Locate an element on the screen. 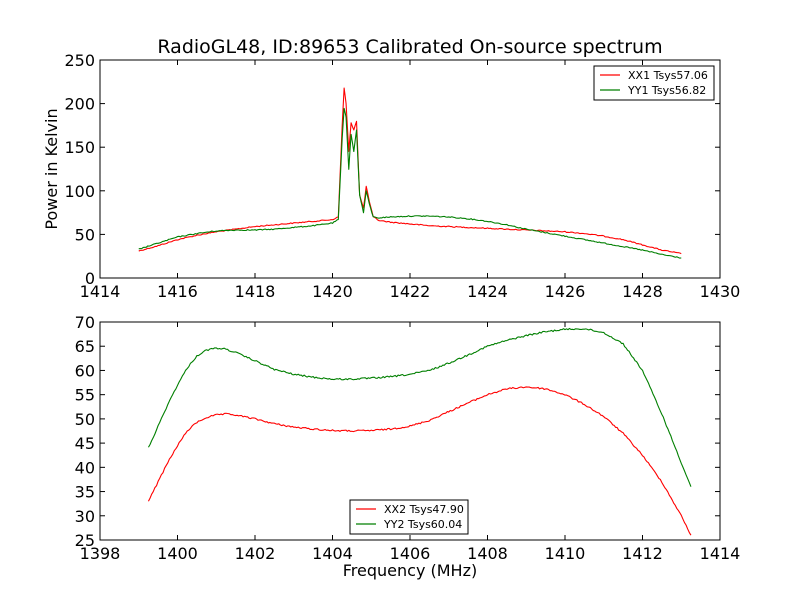 Image resolution: width=800 pixels, height=600 pixels. y-tick-label: 40 is located at coordinates (85, 467).